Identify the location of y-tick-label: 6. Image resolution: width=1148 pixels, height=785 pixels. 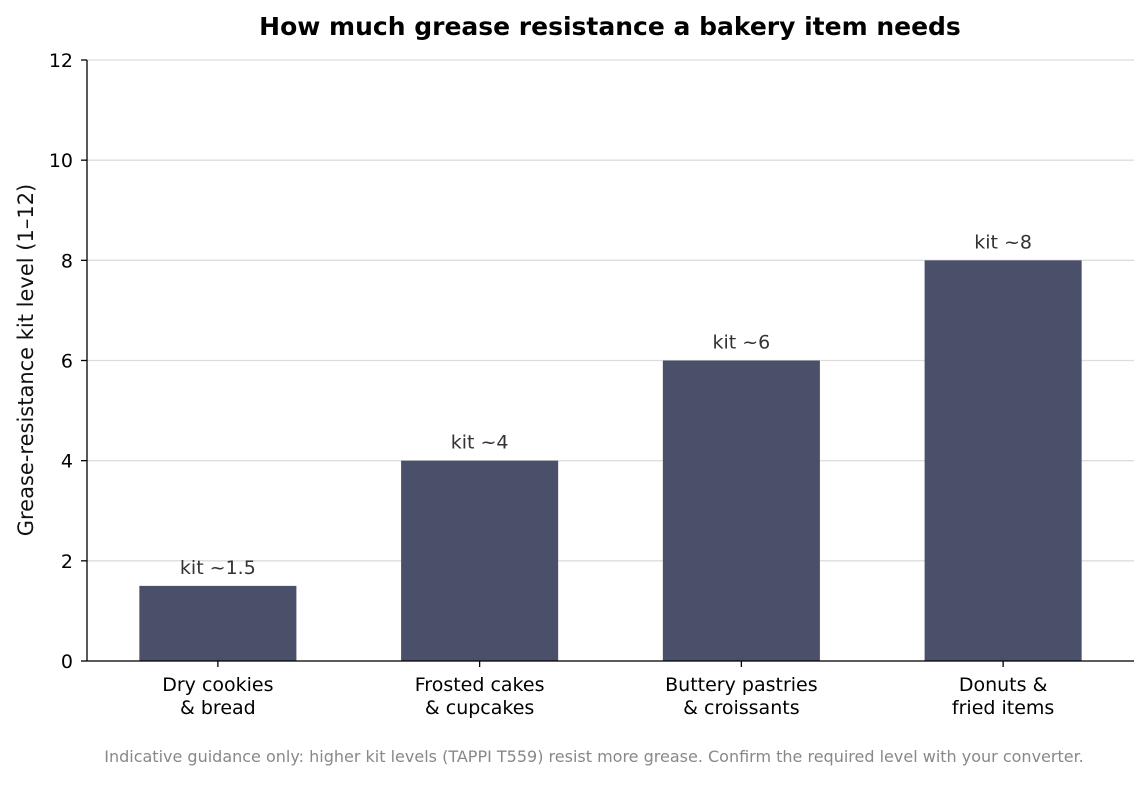
(67, 362).